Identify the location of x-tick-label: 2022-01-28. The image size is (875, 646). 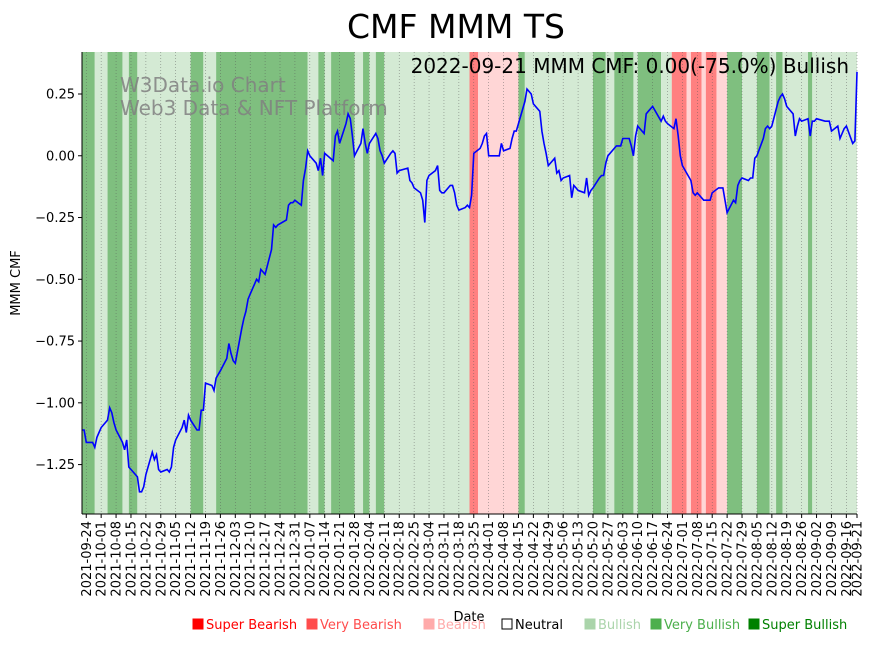
(355, 559).